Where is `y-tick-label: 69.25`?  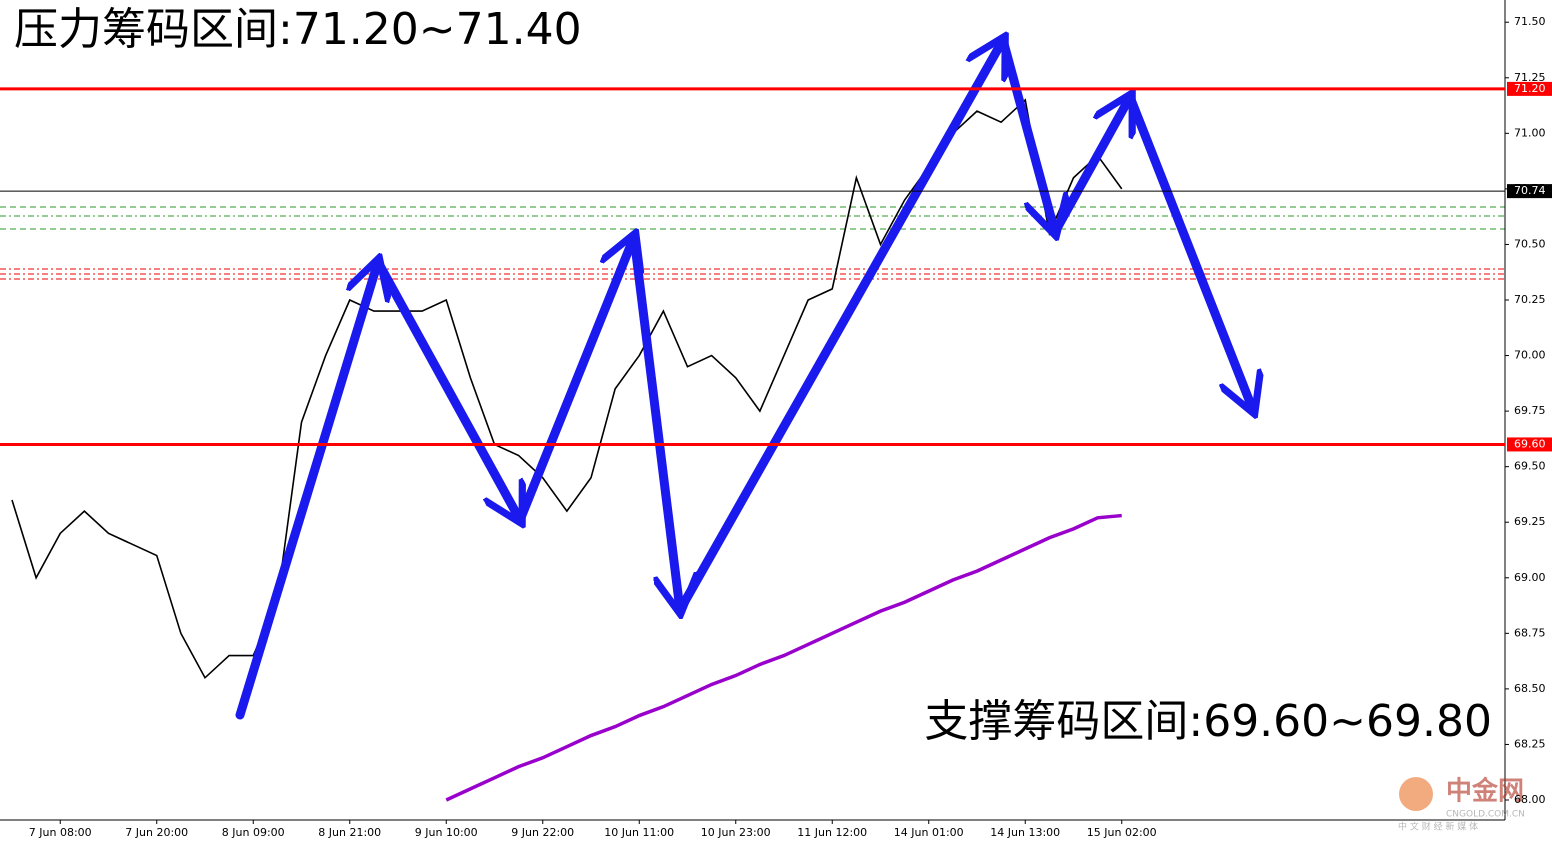 y-tick-label: 69.25 is located at coordinates (1530, 521).